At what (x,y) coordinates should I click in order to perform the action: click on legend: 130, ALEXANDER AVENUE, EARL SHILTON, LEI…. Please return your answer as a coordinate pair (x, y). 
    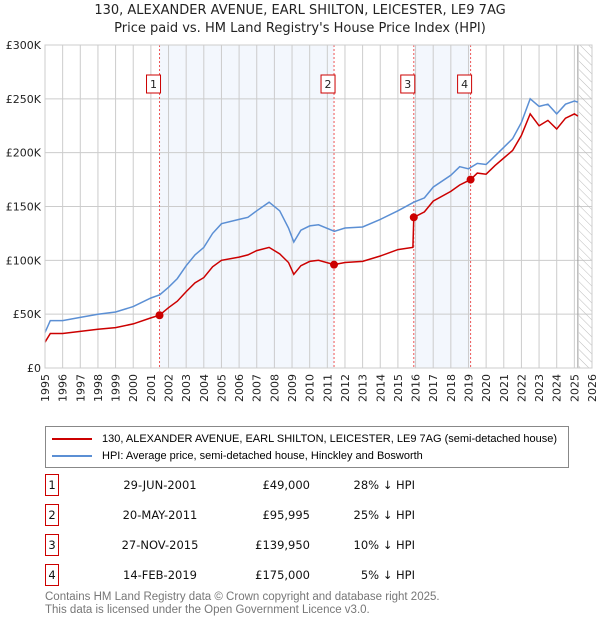
    Looking at the image, I should click on (307, 447).